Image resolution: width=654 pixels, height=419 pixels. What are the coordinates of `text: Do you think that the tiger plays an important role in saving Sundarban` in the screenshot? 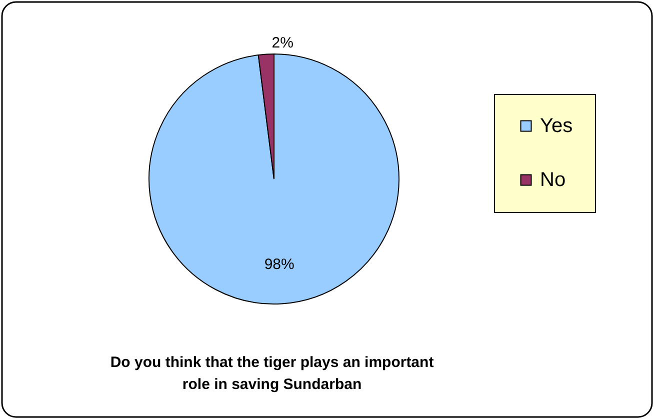 It's located at (272, 373).